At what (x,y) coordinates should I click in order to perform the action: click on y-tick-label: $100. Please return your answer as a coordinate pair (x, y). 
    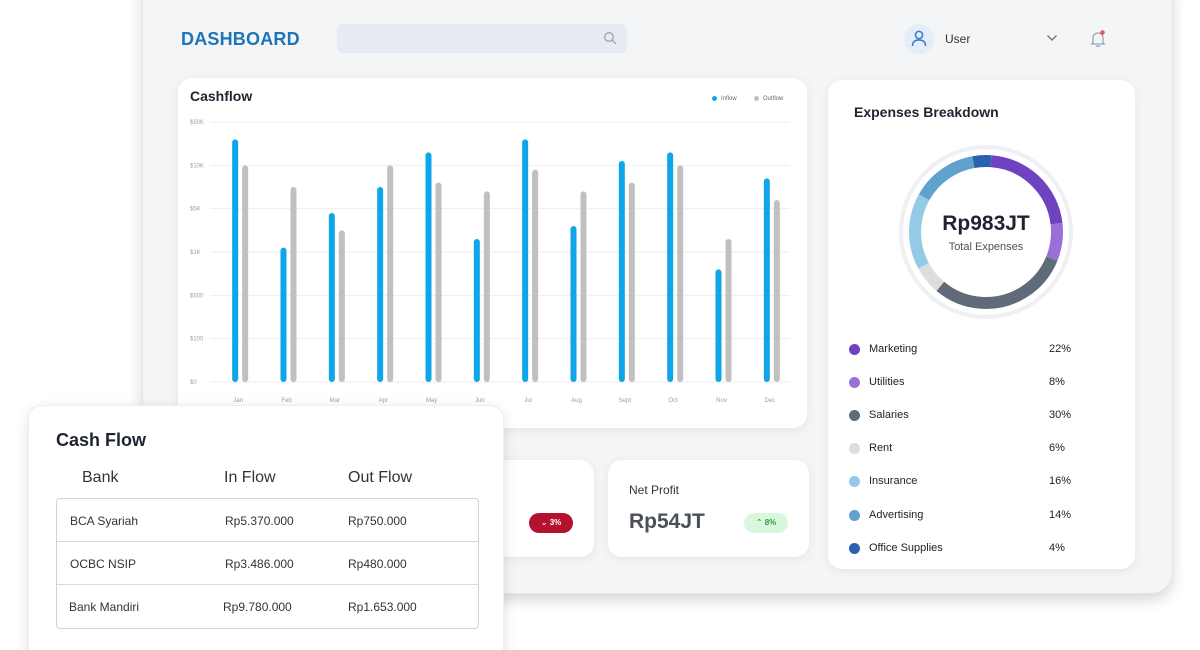
    Looking at the image, I should click on (197, 340).